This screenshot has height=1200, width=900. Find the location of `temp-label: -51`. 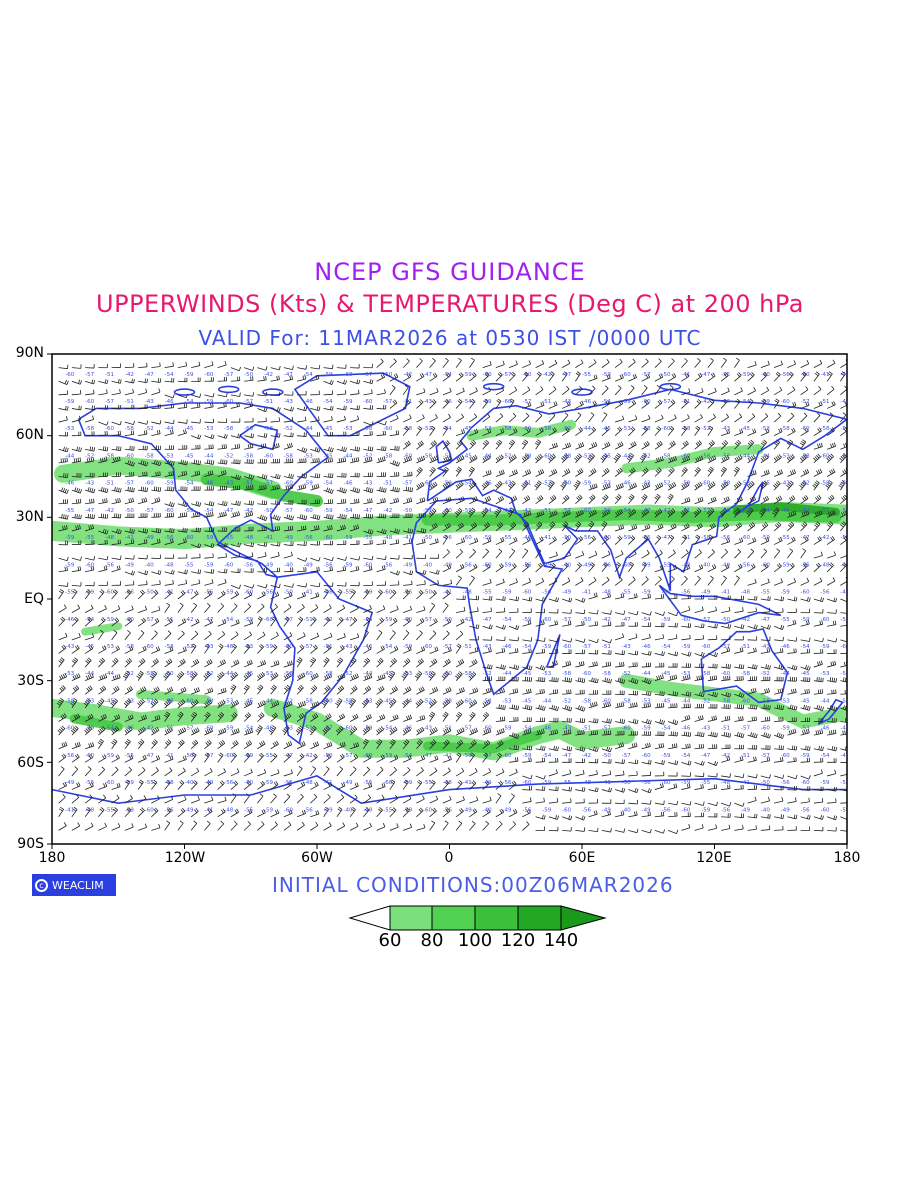

temp-label: -51 is located at coordinates (825, 402).